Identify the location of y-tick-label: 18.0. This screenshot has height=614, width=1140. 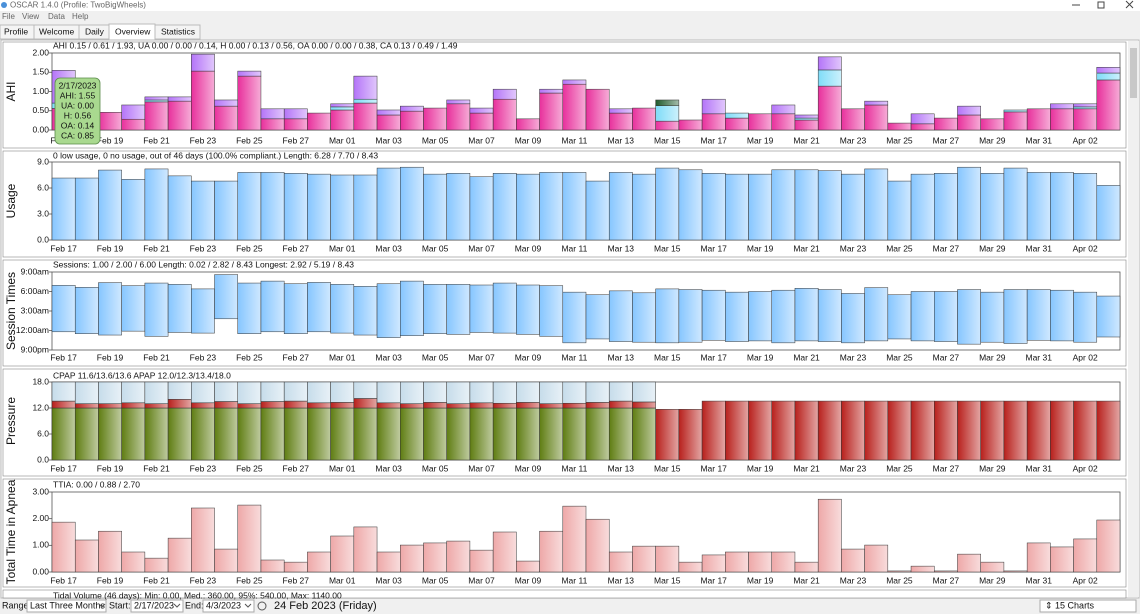
(40, 381).